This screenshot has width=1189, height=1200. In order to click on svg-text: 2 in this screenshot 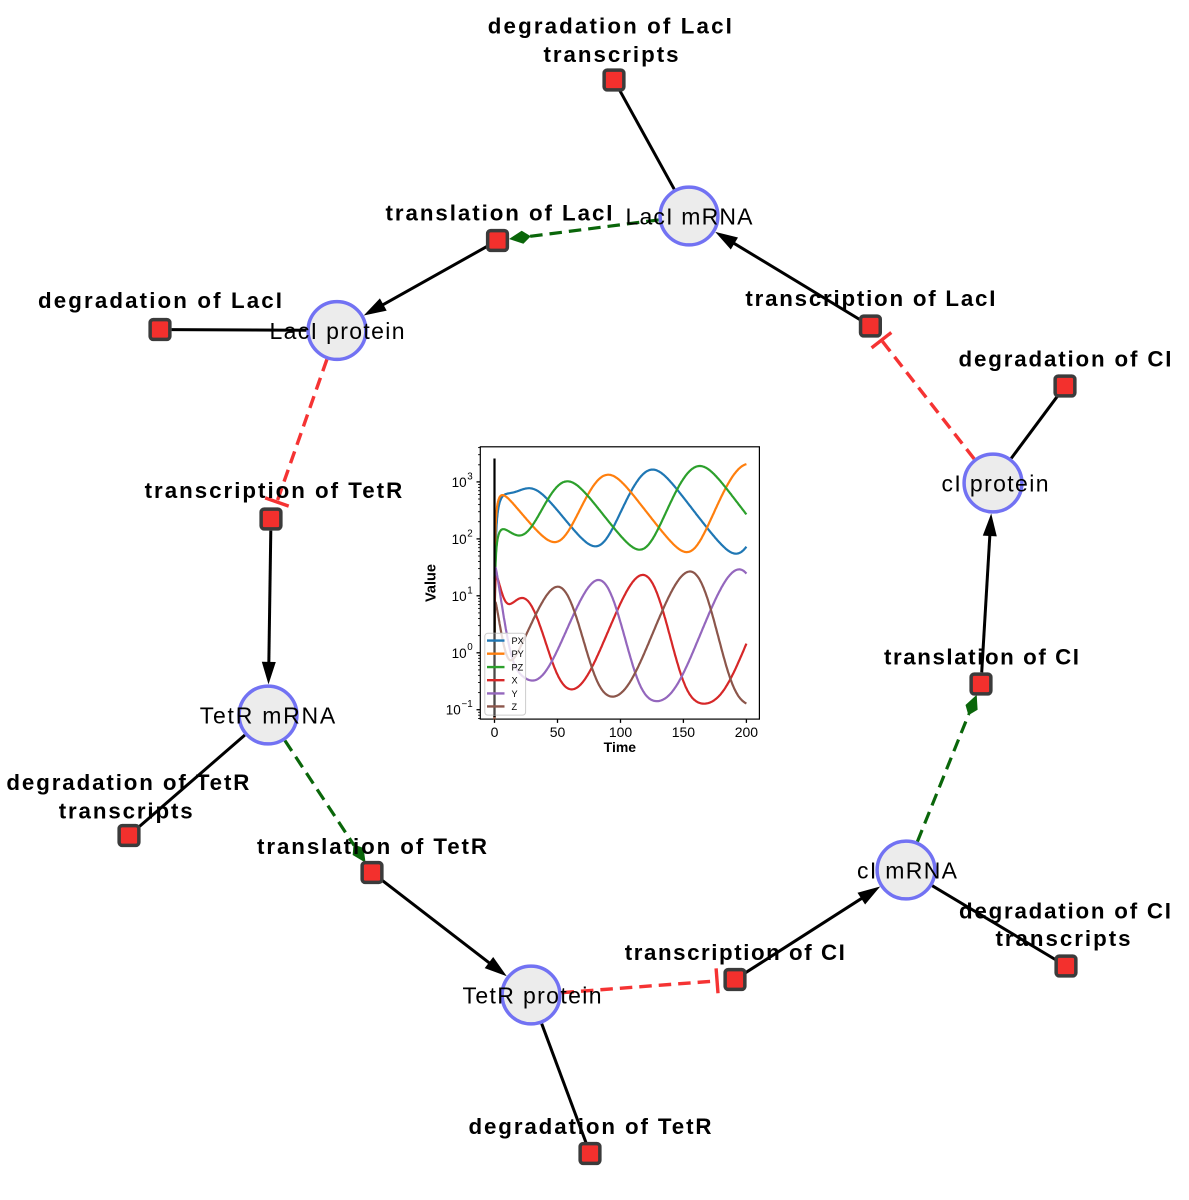, I will do `click(469, 533)`.